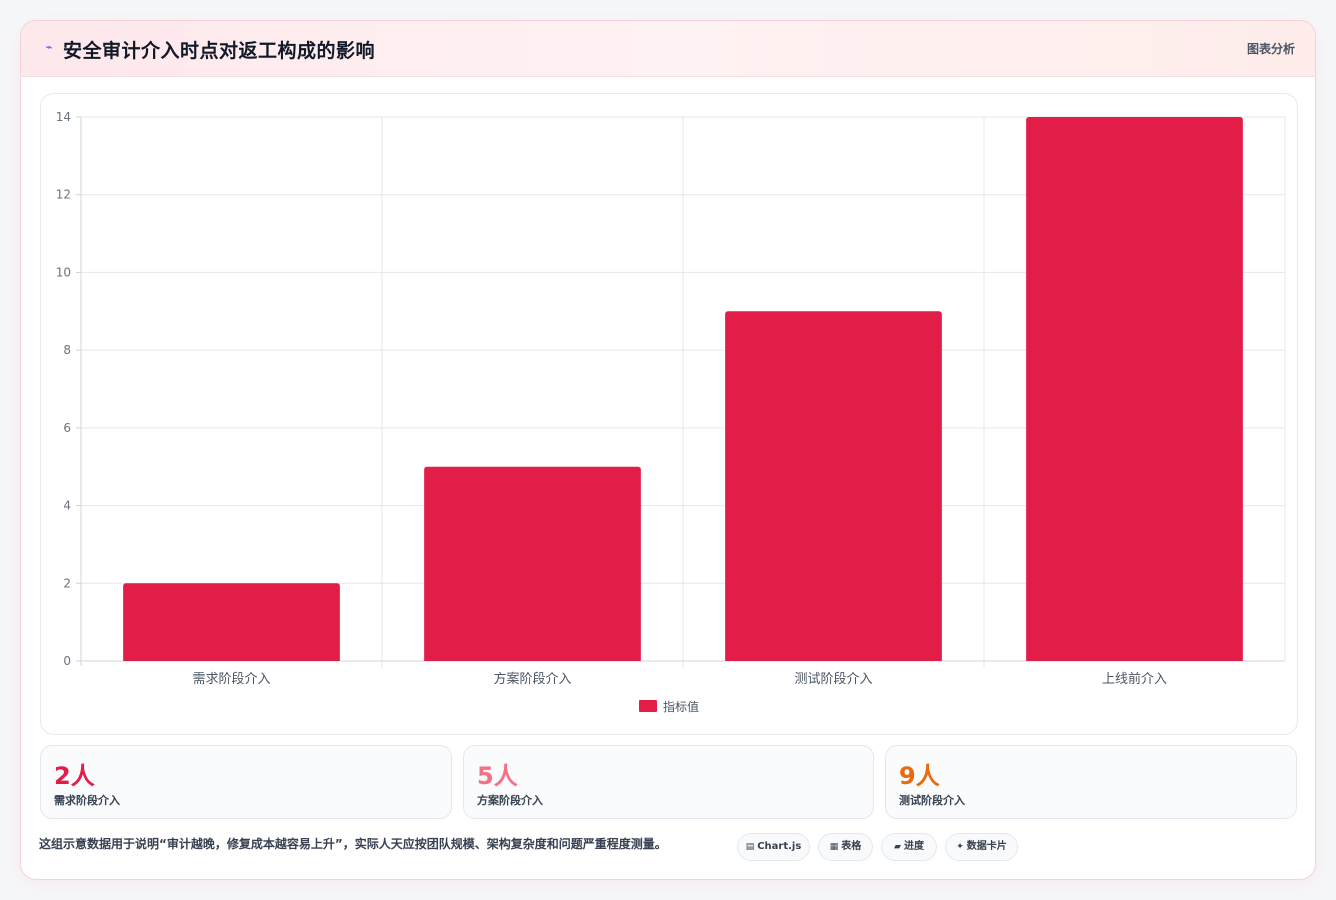  I want to click on chip-label: 表格, so click(851, 846).